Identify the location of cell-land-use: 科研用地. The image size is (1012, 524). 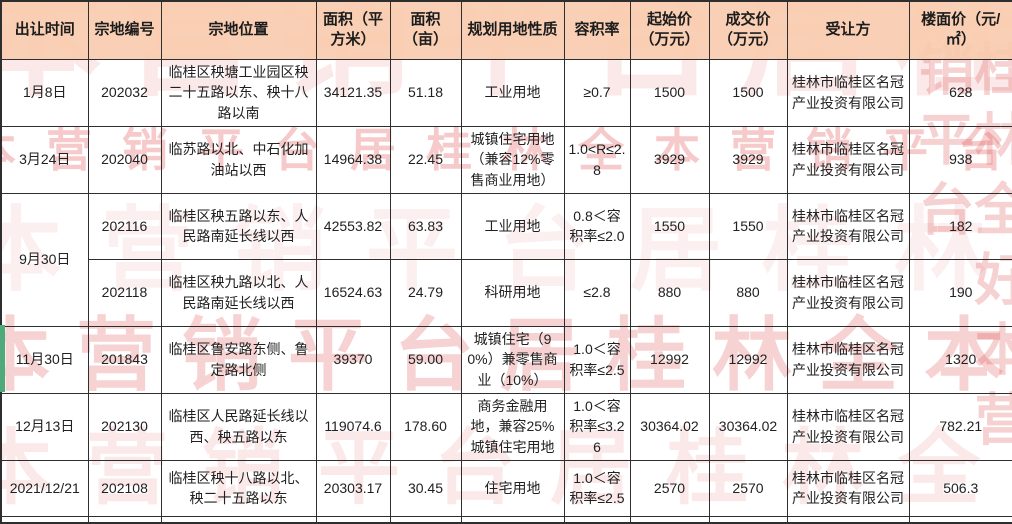
(512, 292).